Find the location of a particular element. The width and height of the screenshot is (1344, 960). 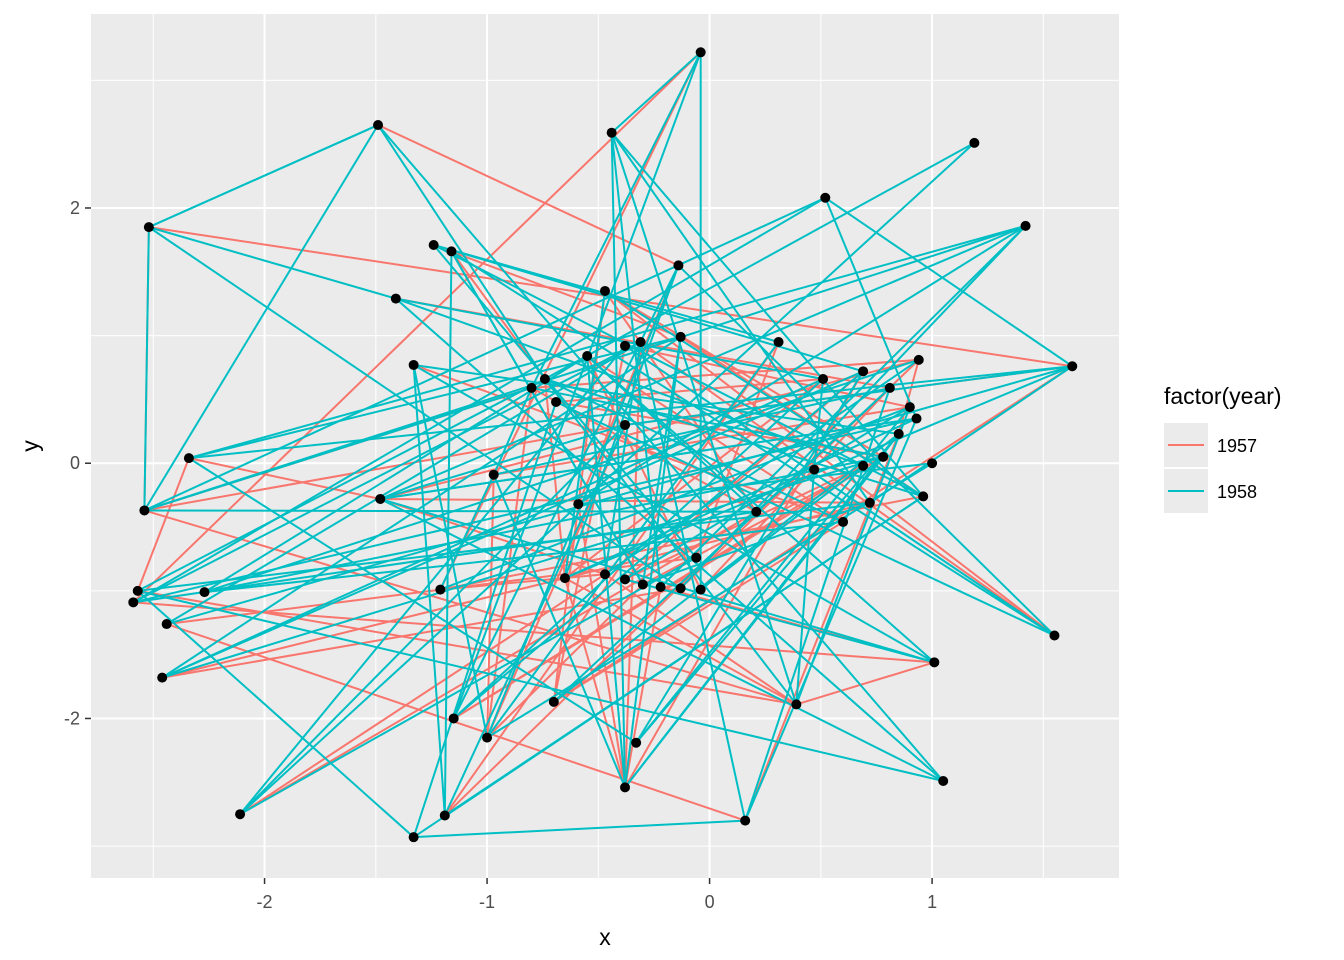

legend-label-1957: 1957 is located at coordinates (1237, 446).